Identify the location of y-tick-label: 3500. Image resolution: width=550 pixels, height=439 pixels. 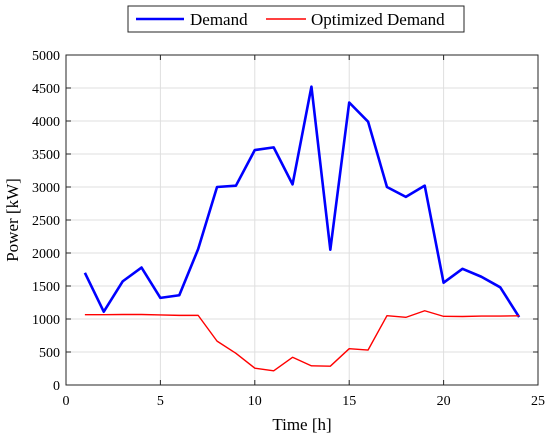
(46, 155).